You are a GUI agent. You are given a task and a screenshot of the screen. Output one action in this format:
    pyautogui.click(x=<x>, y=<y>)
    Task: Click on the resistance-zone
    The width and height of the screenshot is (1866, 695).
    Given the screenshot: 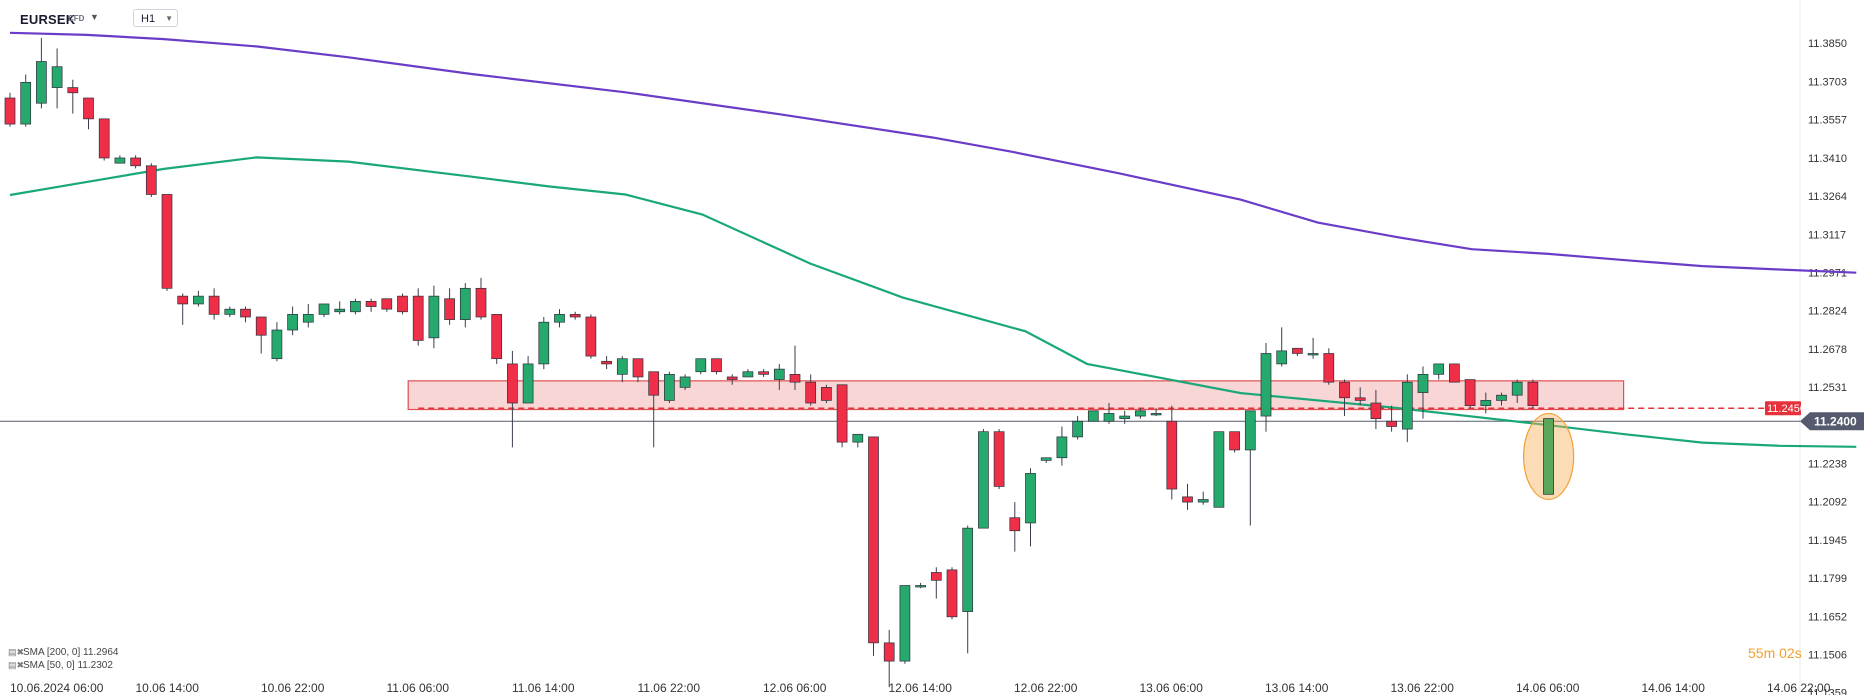 What is the action you would take?
    pyautogui.click(x=1016, y=395)
    